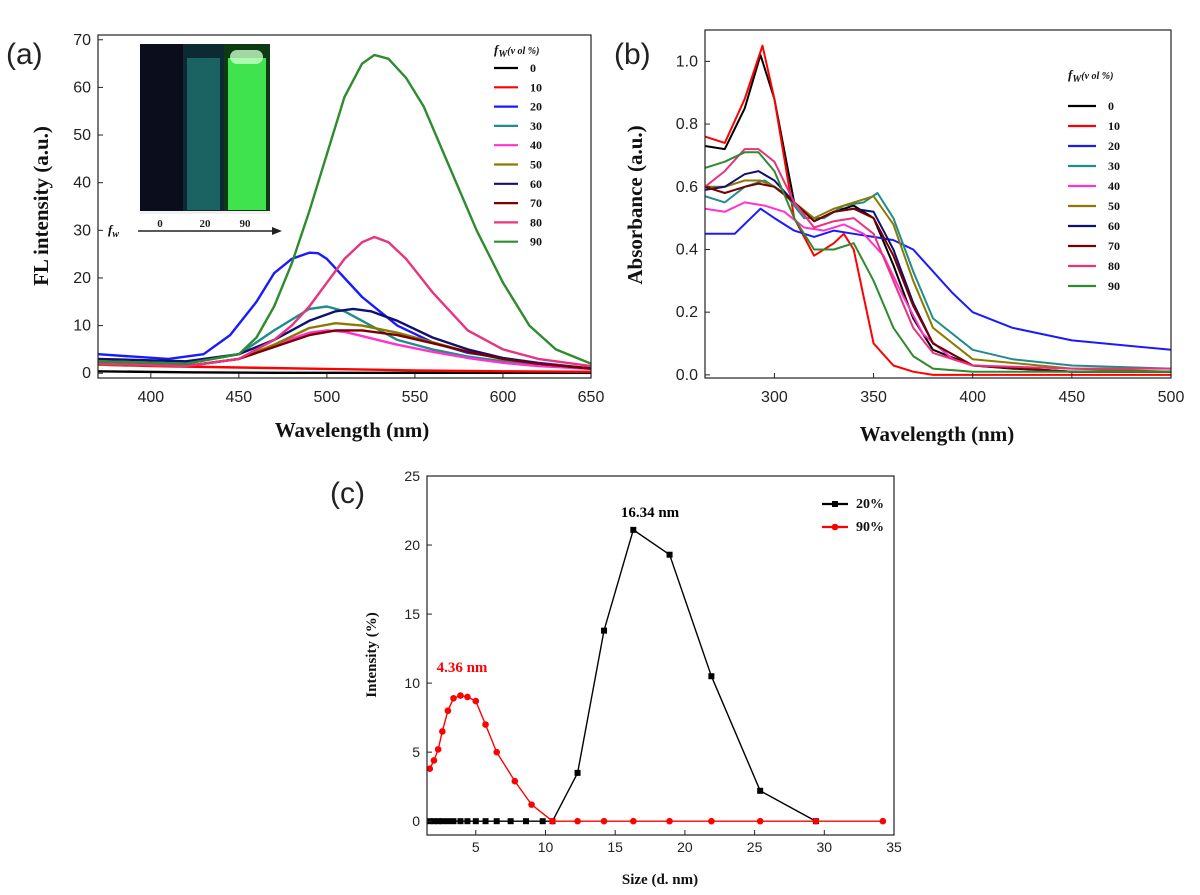  What do you see at coordinates (635, 204) in the screenshot?
I see `panel-b-ylabel: Absorbance (a.u.)` at bounding box center [635, 204].